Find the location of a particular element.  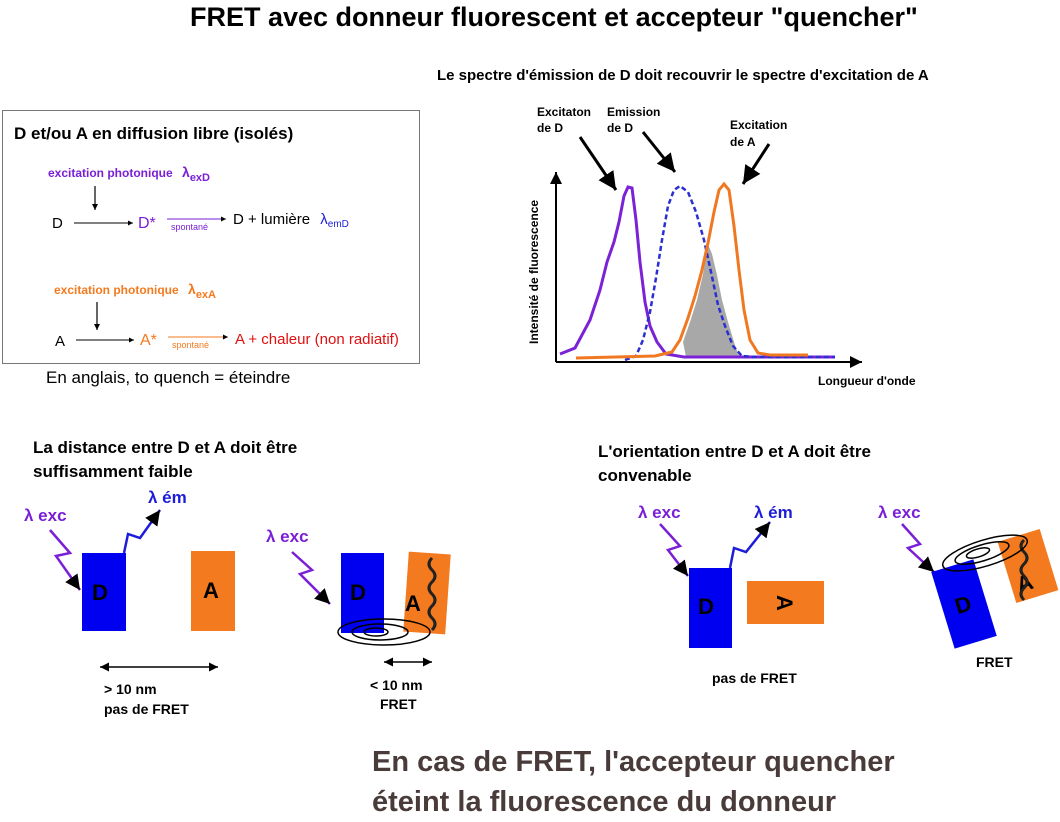

near-fret-label: FRET is located at coordinates (398, 704).